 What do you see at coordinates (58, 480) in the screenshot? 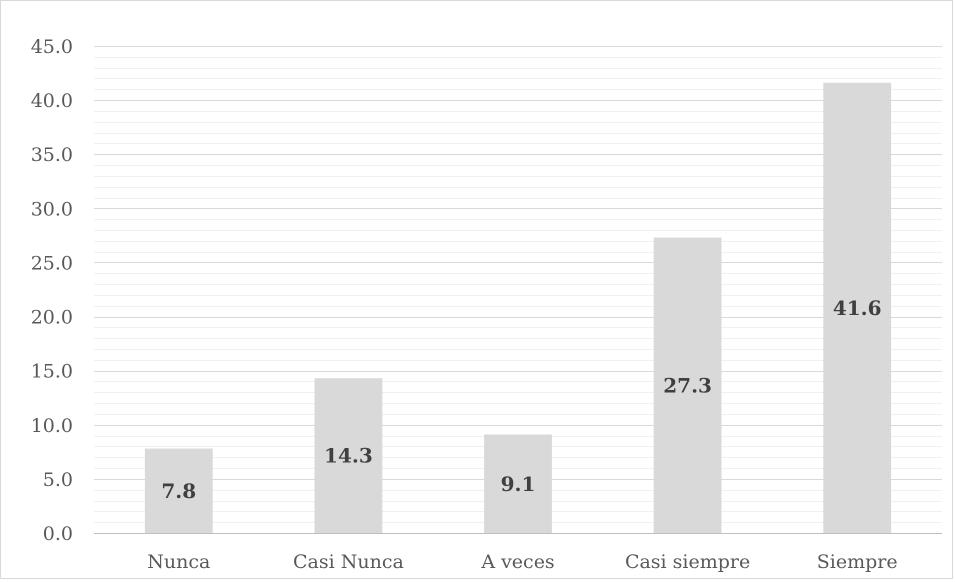
I see `y-tick-label: 5.0` at bounding box center [58, 480].